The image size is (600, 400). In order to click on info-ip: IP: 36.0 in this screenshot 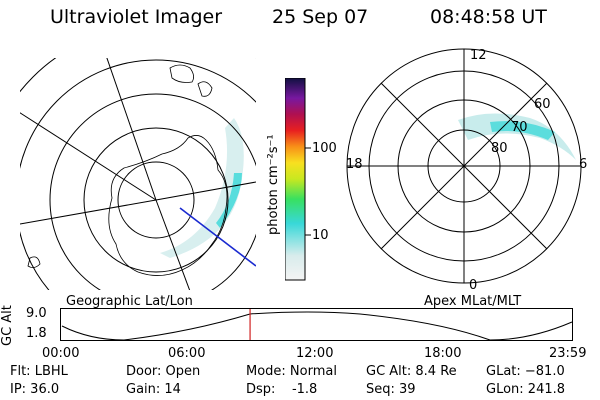, I will do `click(35, 389)`.